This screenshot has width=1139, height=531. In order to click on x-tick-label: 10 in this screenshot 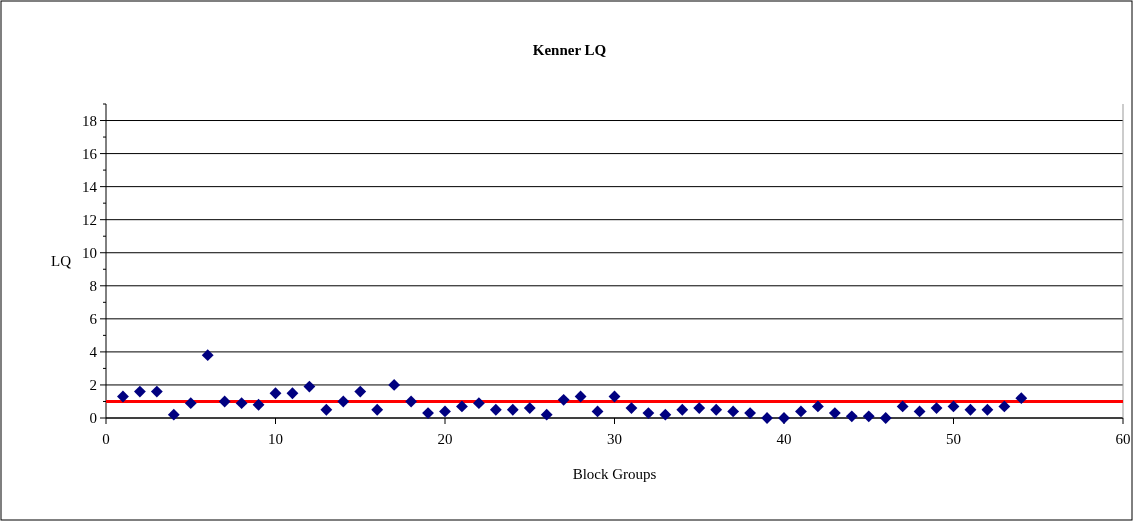, I will do `click(275, 439)`.